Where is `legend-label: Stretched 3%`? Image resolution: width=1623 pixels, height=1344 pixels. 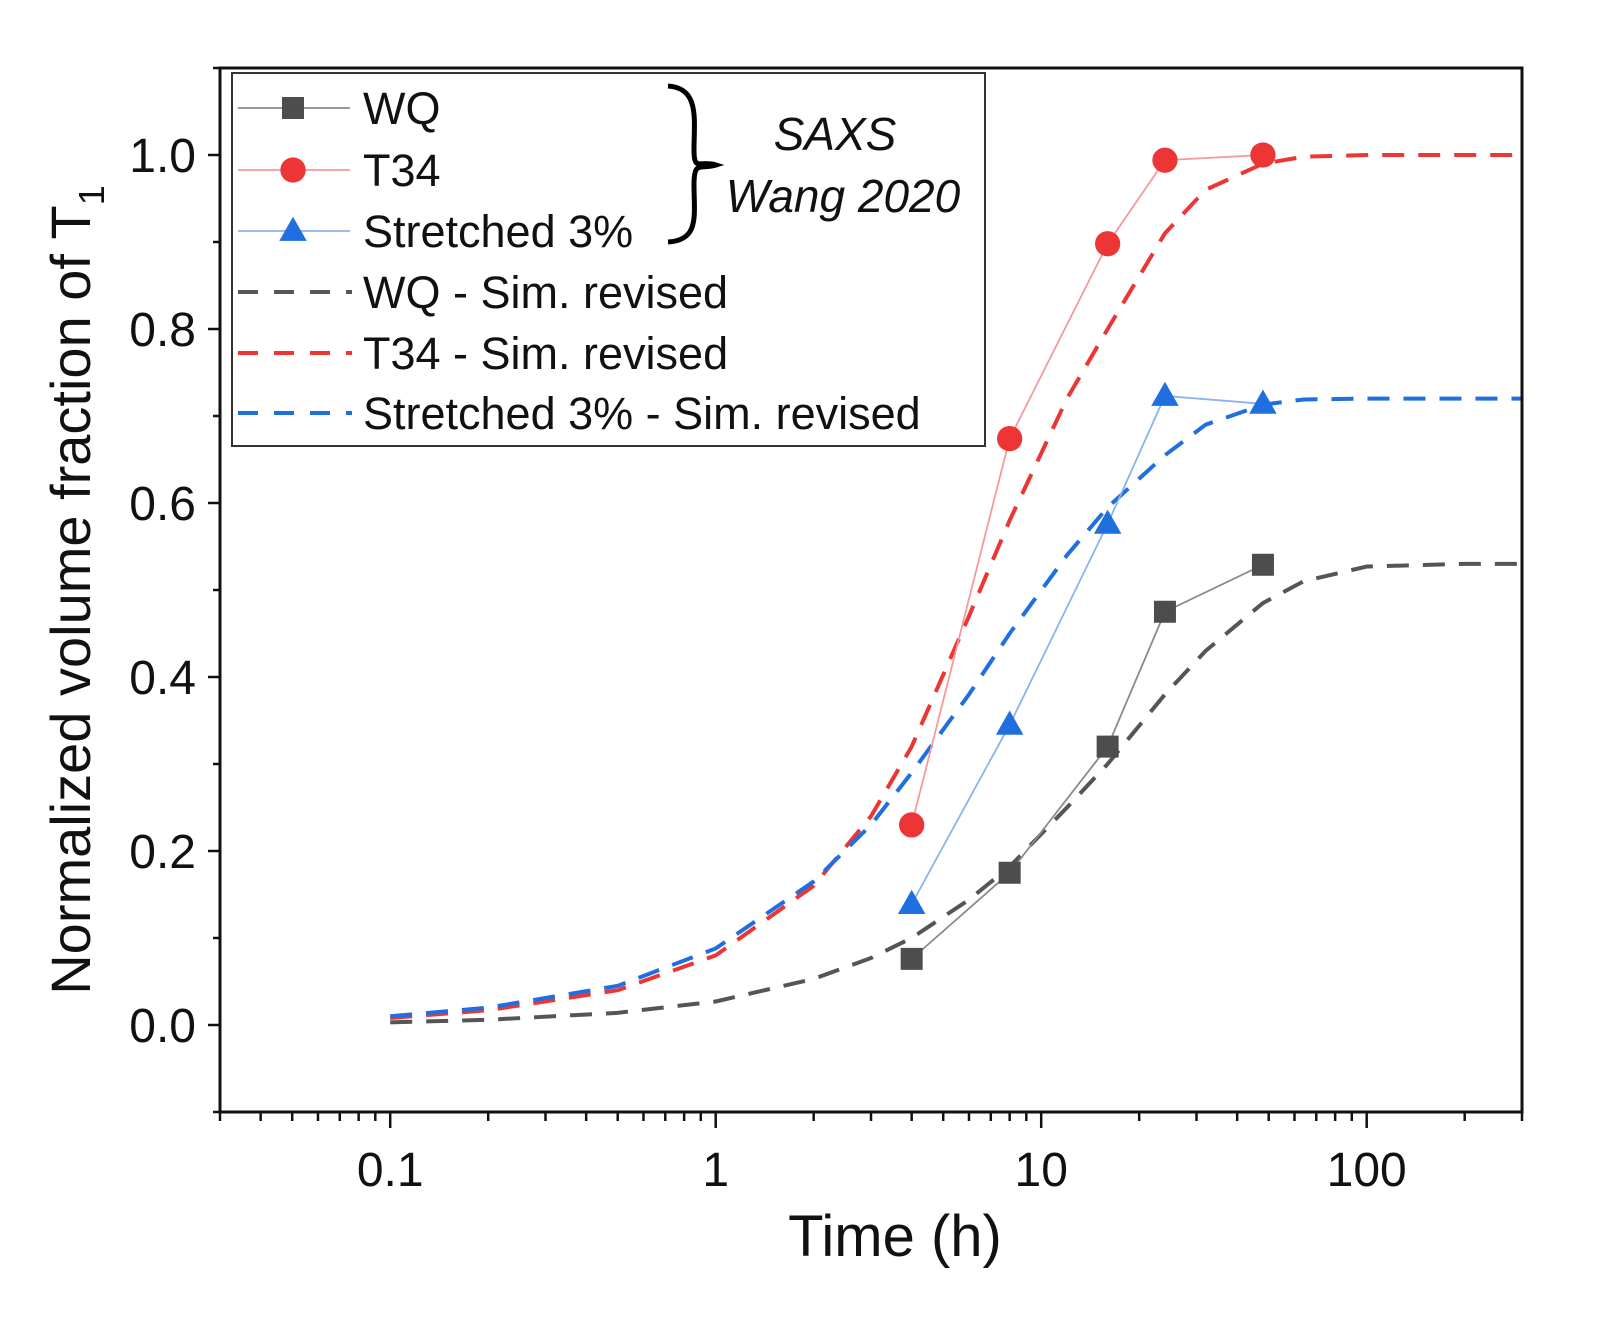 legend-label: Stretched 3% is located at coordinates (498, 231).